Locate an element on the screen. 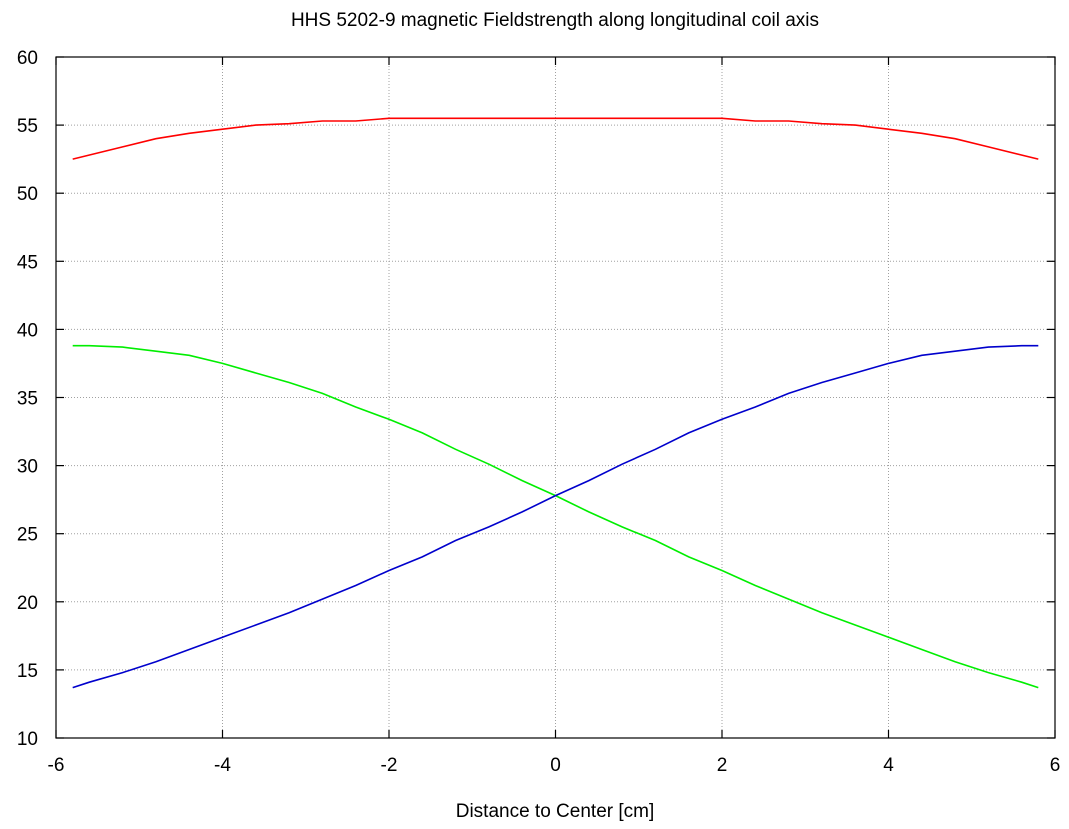  y-tick-label: 35 is located at coordinates (27, 399).